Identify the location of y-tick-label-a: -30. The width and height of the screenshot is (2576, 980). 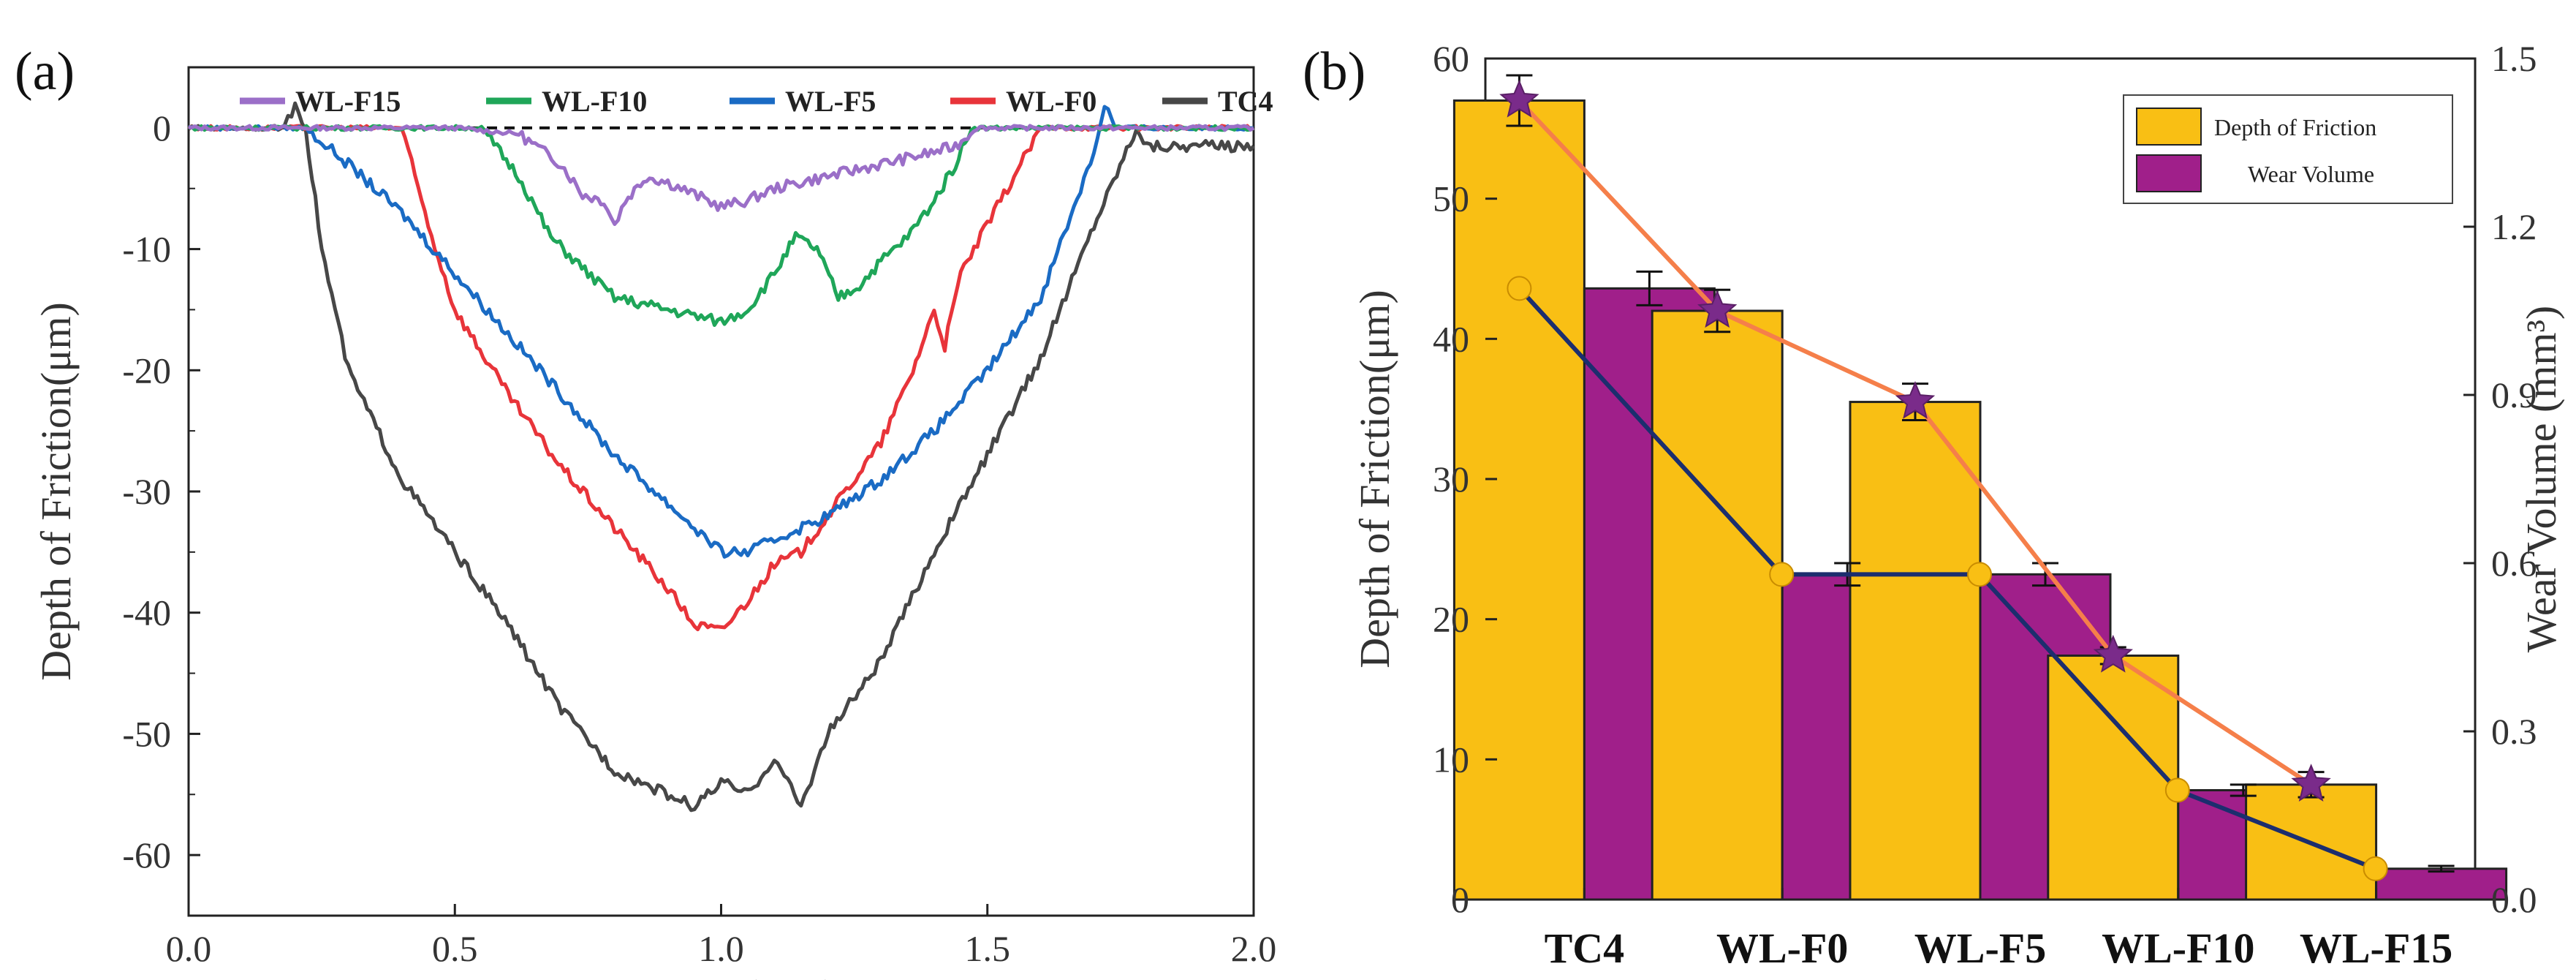
(146, 491).